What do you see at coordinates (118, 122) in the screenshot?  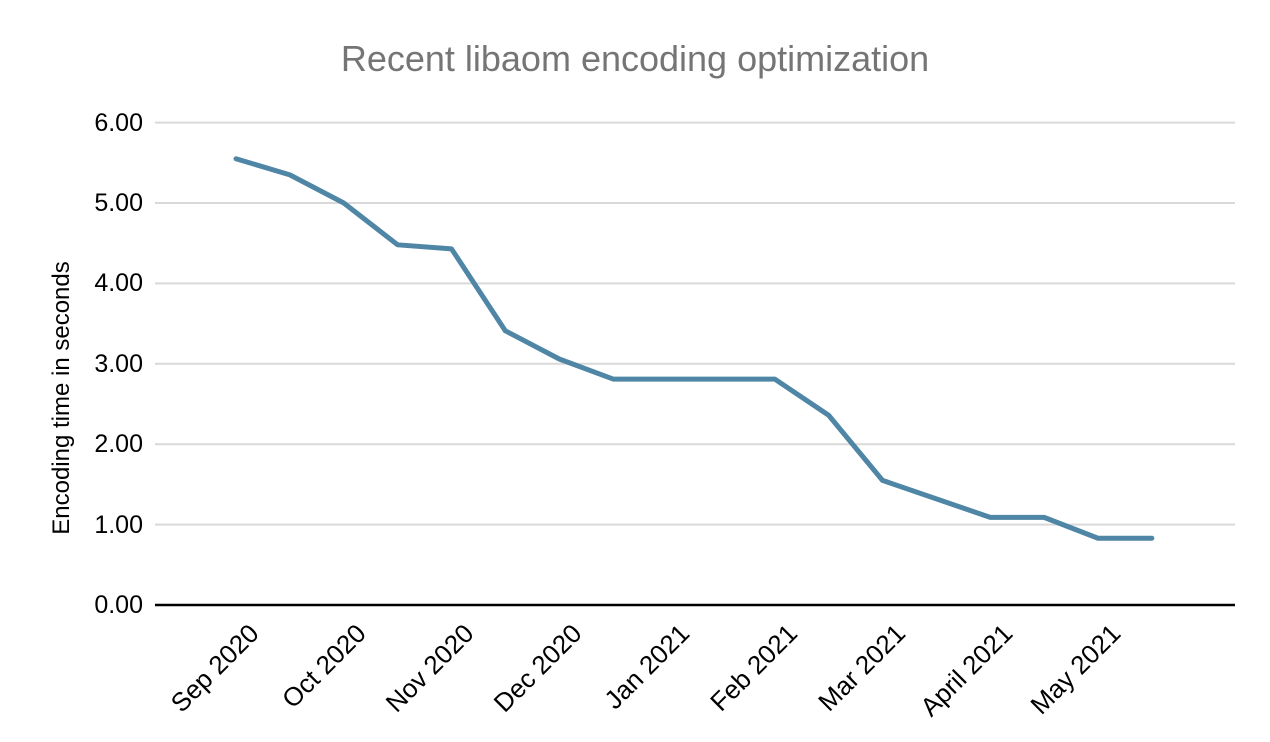 I see `y-tick-label: 6.00` at bounding box center [118, 122].